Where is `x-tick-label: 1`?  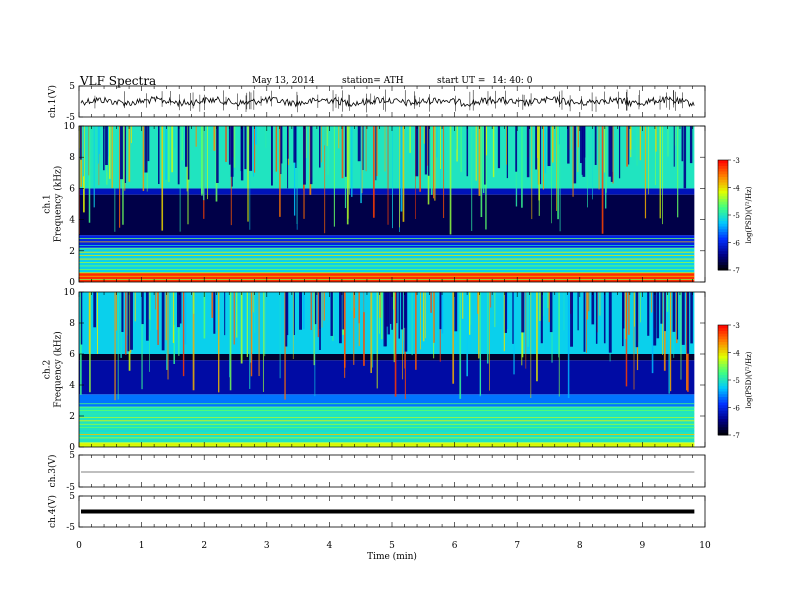 x-tick-label: 1 is located at coordinates (142, 546).